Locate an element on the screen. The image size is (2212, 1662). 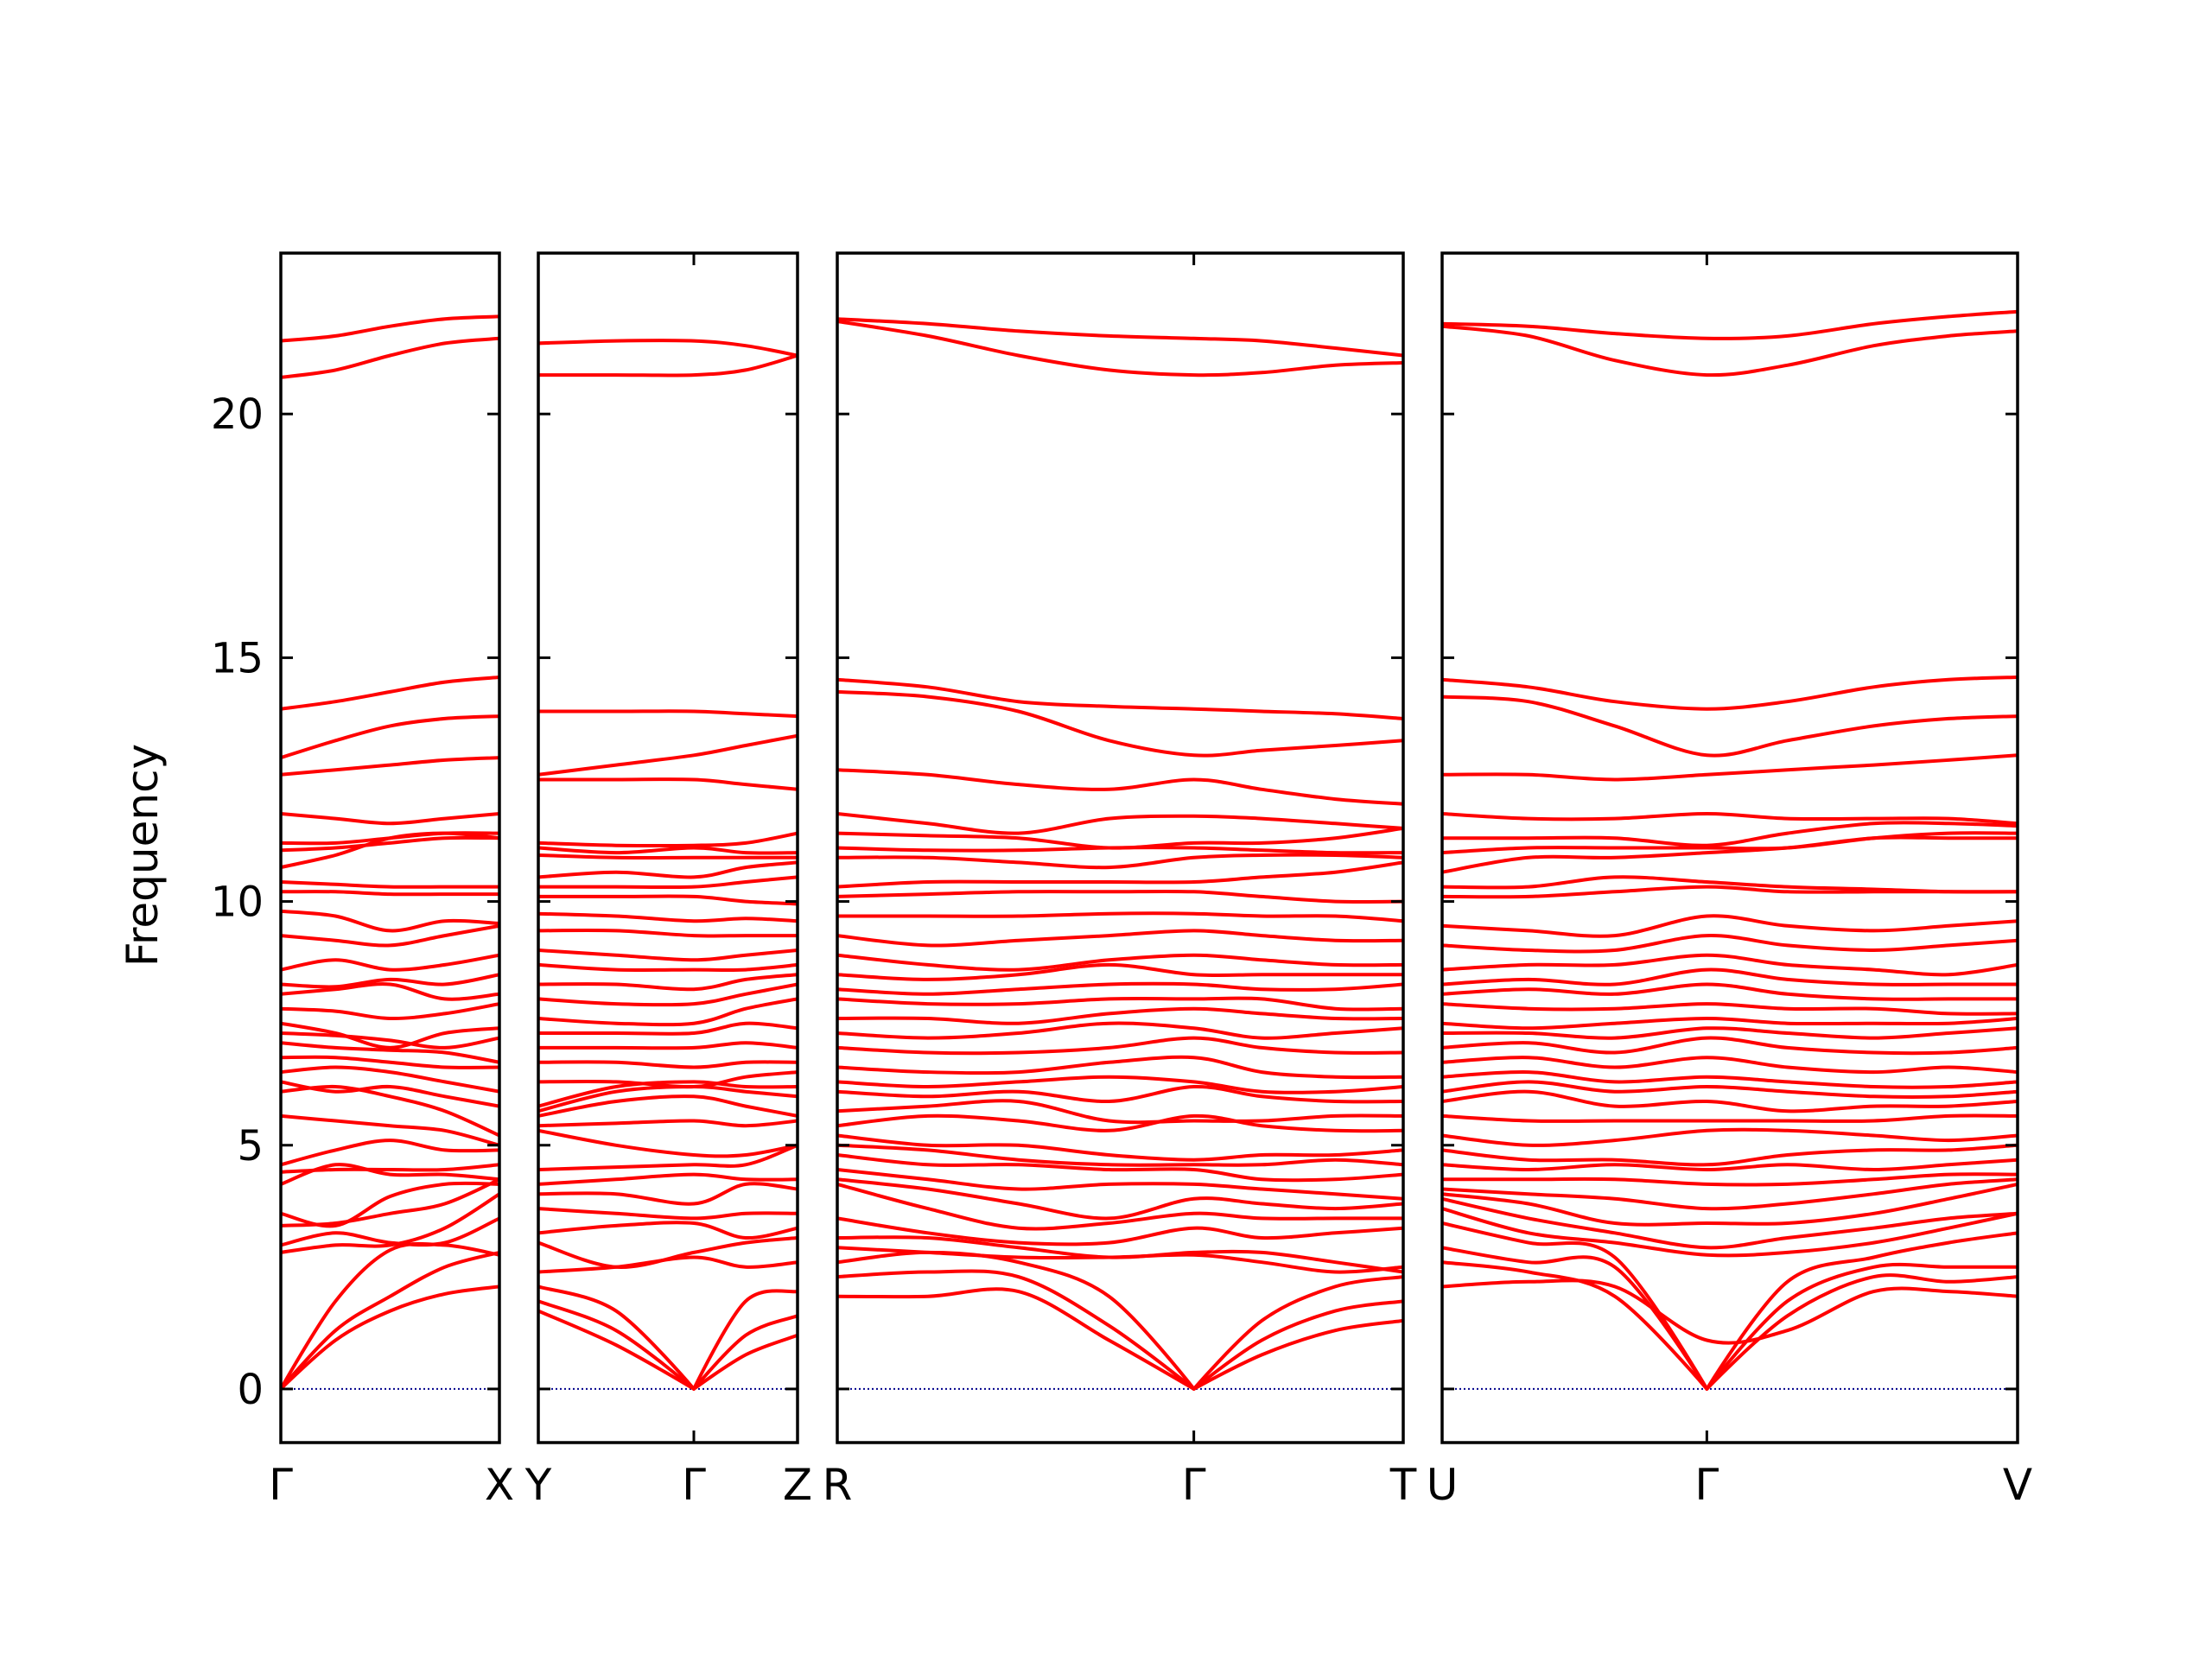
y-tick-label: 5 is located at coordinates (250, 1146).